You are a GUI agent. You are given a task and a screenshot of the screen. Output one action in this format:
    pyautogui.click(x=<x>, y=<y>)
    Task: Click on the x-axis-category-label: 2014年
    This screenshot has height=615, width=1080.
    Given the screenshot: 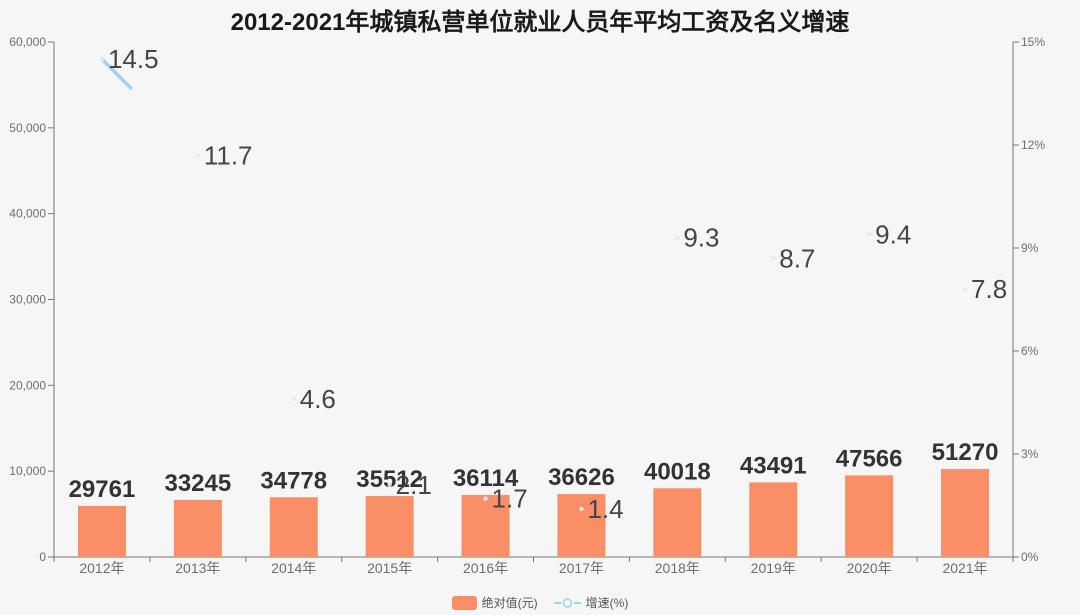 What is the action you would take?
    pyautogui.click(x=293, y=568)
    